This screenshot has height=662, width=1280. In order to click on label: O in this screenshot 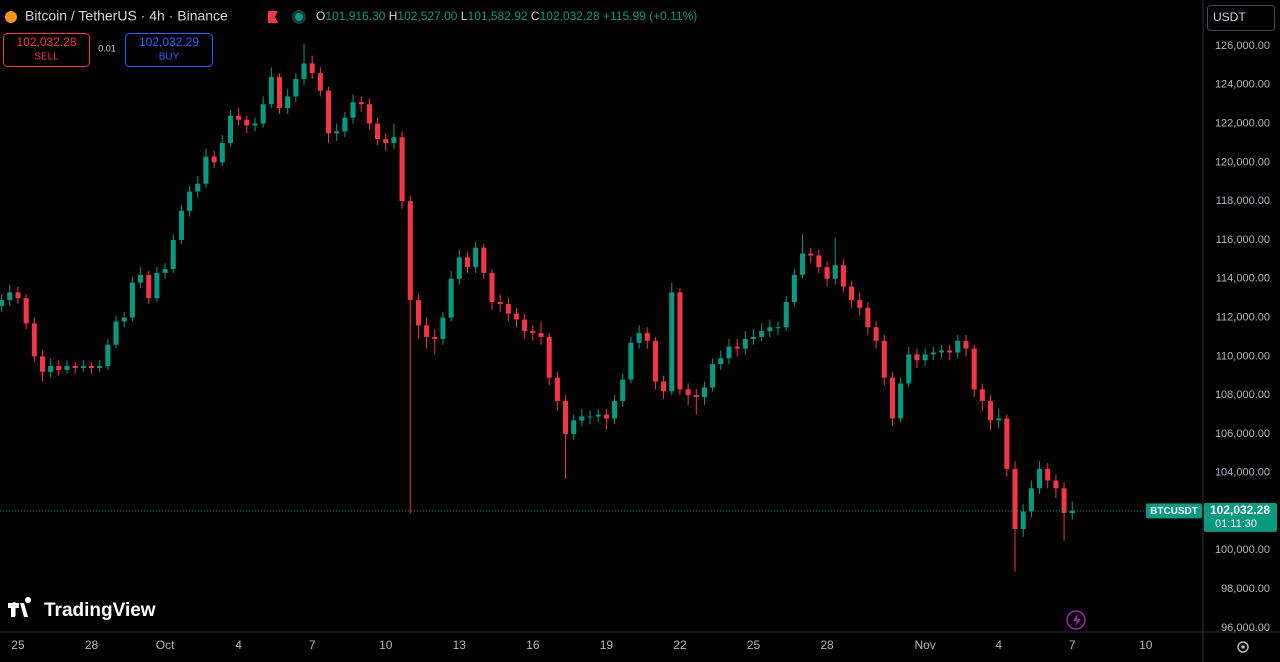, I will do `click(320, 16)`.